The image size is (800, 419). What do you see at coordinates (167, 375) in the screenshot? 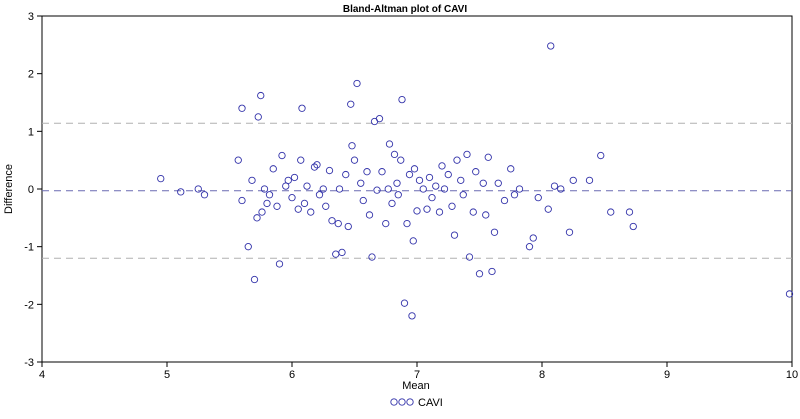
I see `x-tick-label: 5` at bounding box center [167, 375].